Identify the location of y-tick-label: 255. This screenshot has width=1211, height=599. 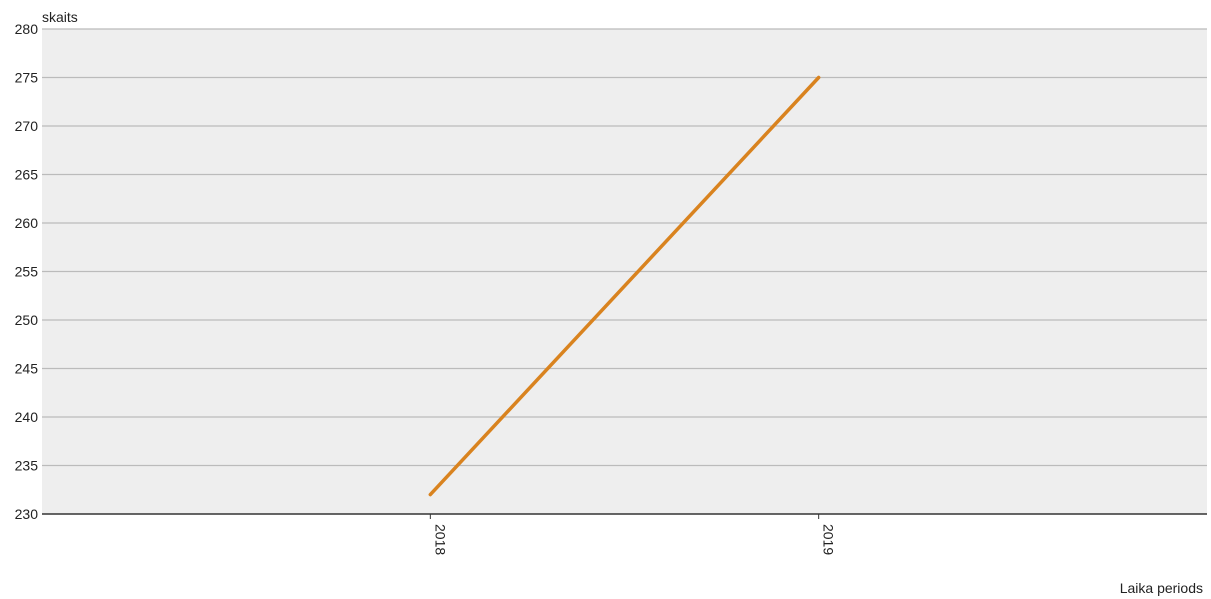
(27, 272).